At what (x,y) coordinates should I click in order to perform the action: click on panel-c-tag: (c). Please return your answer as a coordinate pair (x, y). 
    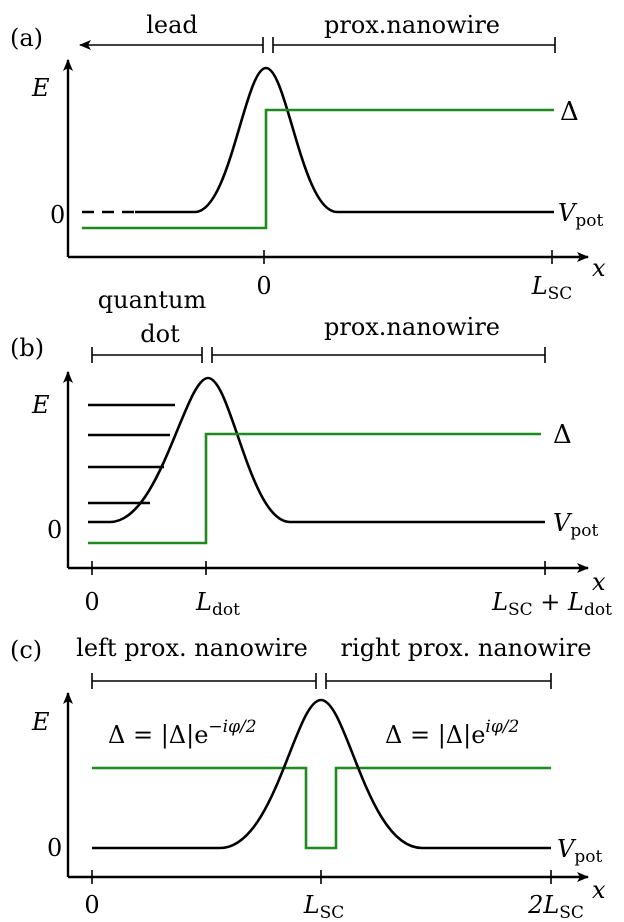
    Looking at the image, I should click on (26, 650).